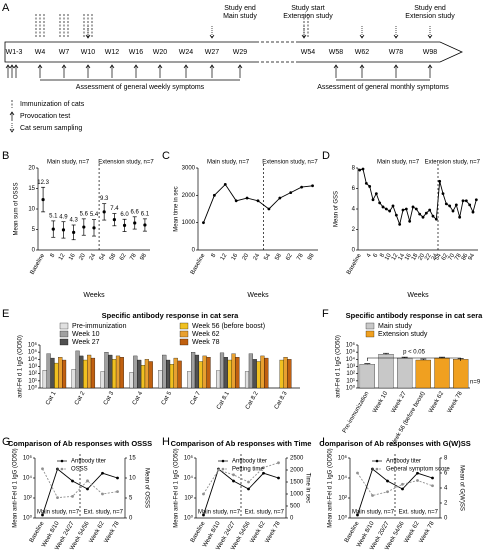 The width and height of the screenshot is (484, 550). I want to click on week-label: W20, so click(160, 52).